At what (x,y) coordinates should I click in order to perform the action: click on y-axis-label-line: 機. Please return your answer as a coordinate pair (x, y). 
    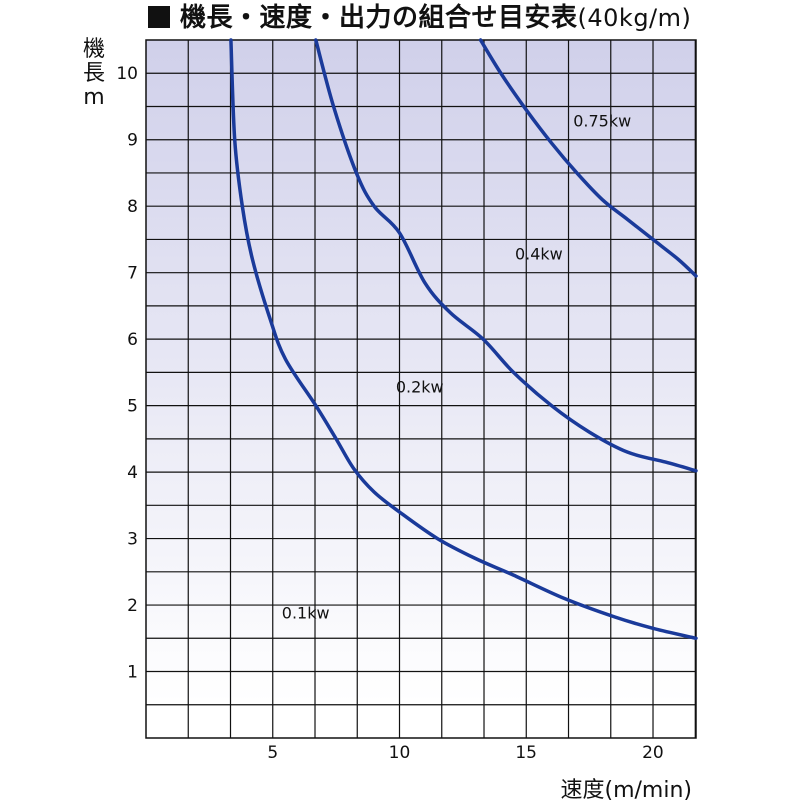
    Looking at the image, I should click on (93, 49).